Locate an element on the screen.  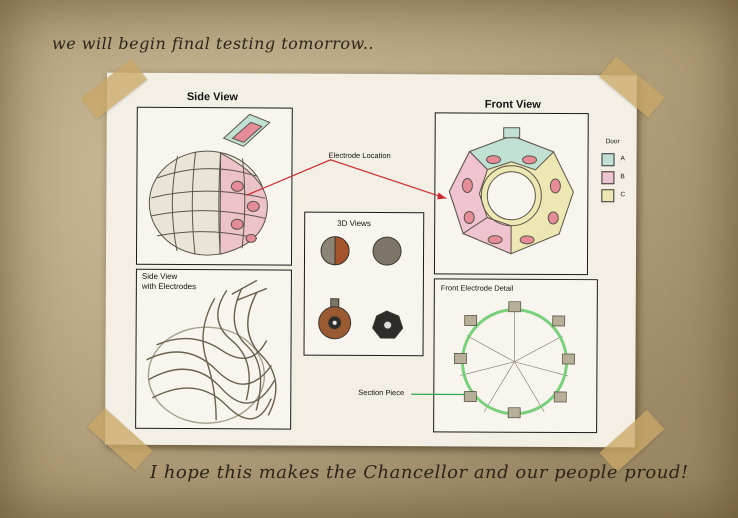
front-electrode-detail-drawing is located at coordinates (514, 360).